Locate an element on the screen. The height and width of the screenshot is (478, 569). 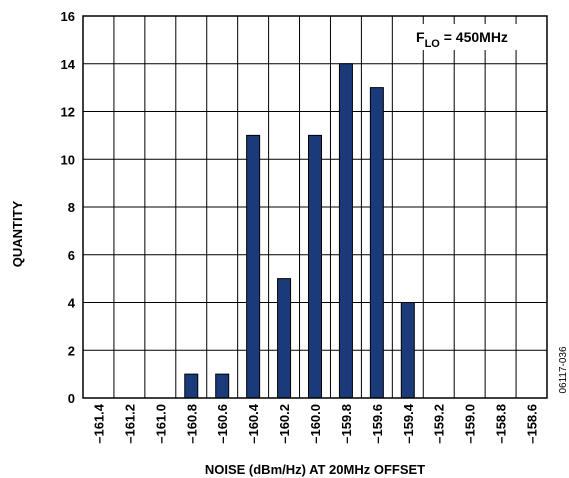
y-tick-label: 16 is located at coordinates (68, 16).